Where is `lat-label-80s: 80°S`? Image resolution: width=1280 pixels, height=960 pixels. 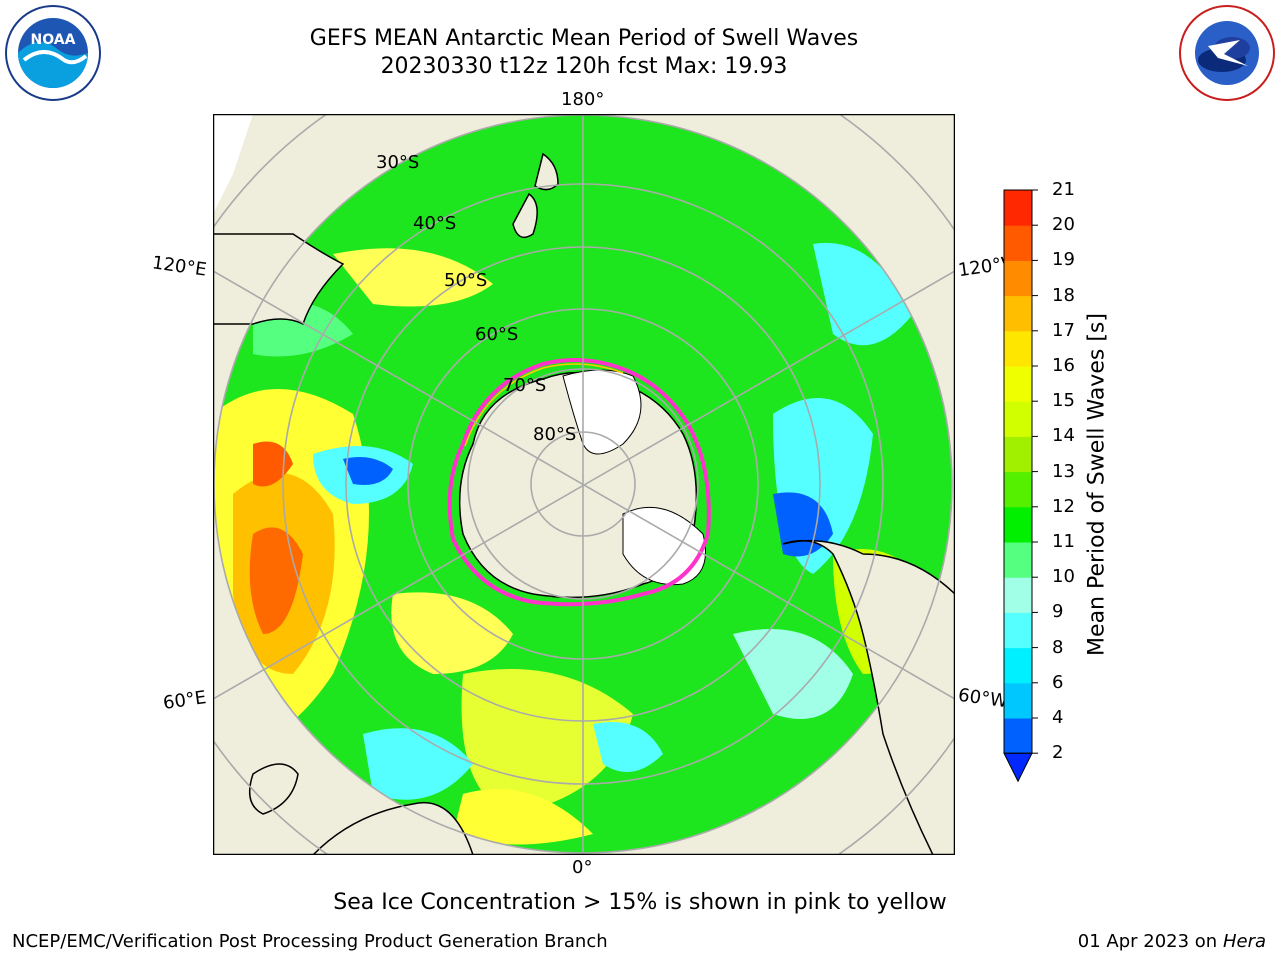
lat-label-80s: 80°S is located at coordinates (555, 434).